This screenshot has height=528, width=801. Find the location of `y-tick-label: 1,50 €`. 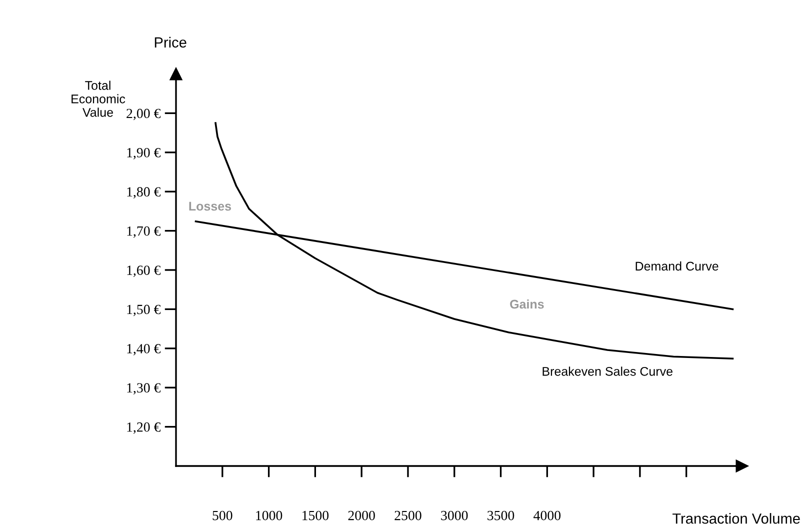

y-tick-label: 1,50 € is located at coordinates (144, 310).